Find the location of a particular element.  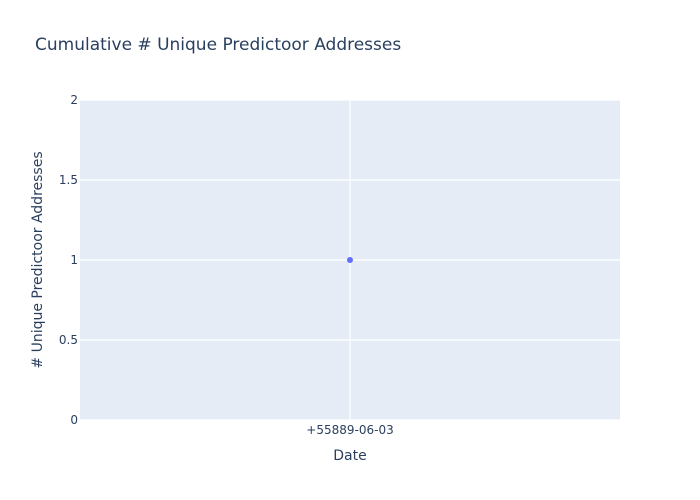

y-tick-label: 2 is located at coordinates (74, 100).